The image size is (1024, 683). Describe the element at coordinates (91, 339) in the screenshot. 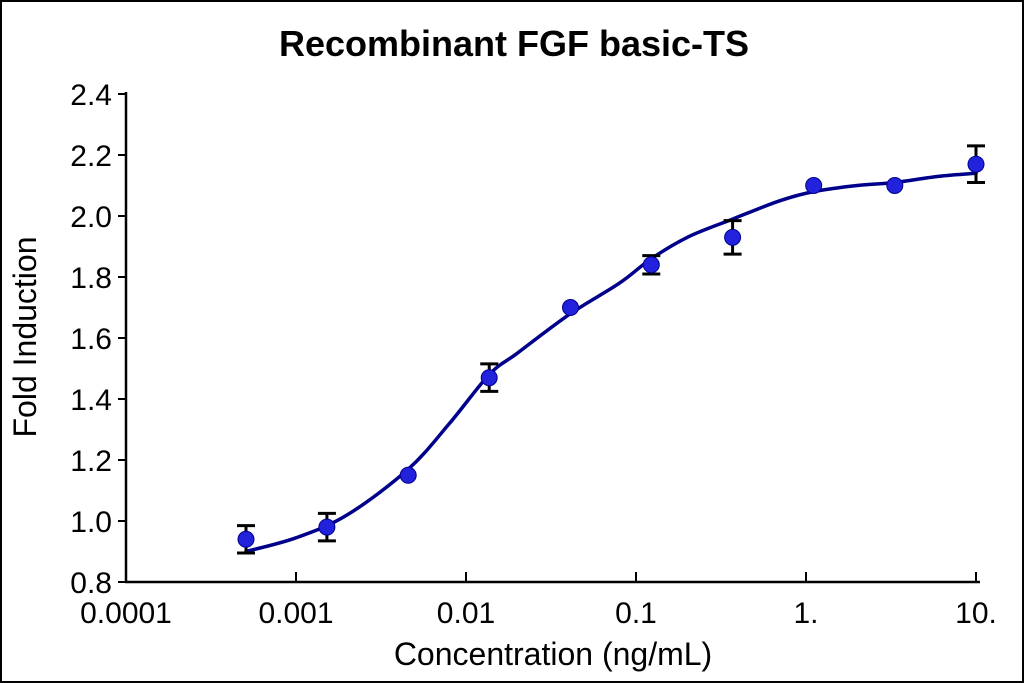

I see `y-tick-label: 1.6` at that location.